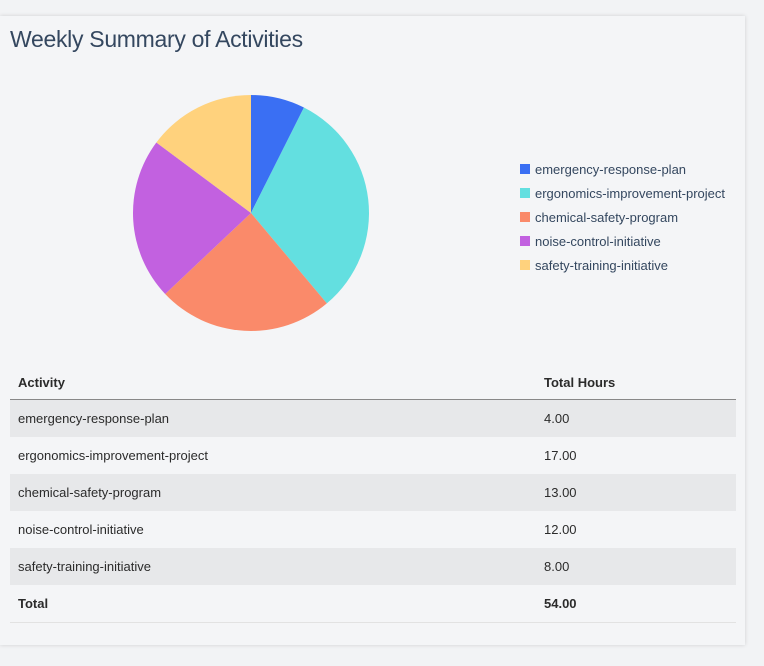 The image size is (764, 666). I want to click on table-row: chemical-safety-program 13.00, so click(373, 492).